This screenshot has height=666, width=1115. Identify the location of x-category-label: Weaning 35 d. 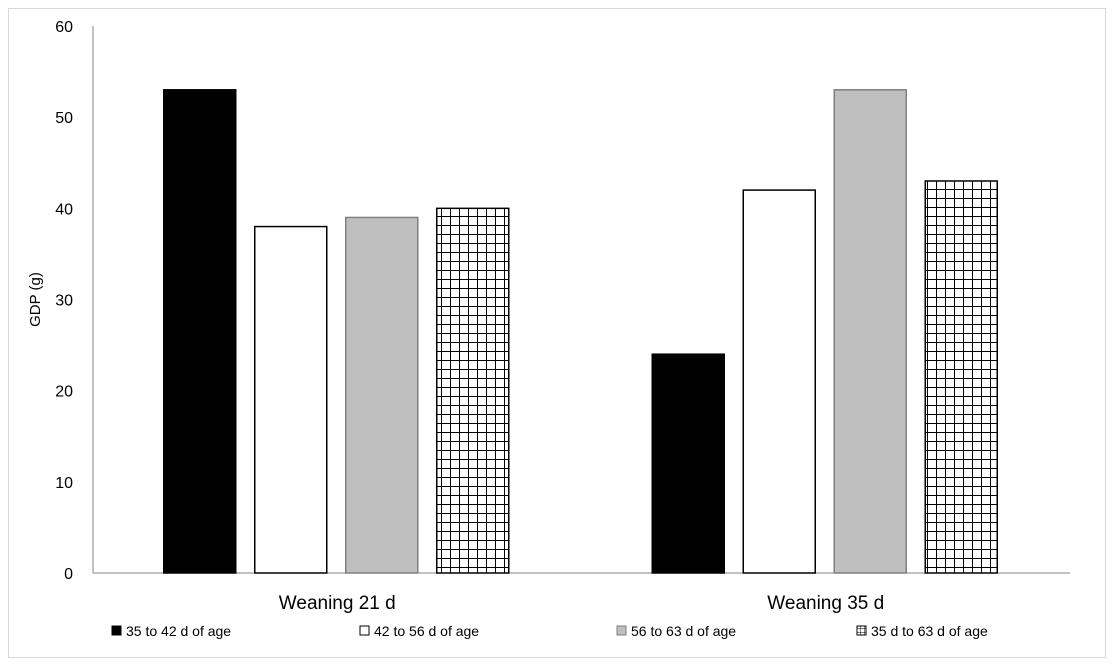
(825, 603).